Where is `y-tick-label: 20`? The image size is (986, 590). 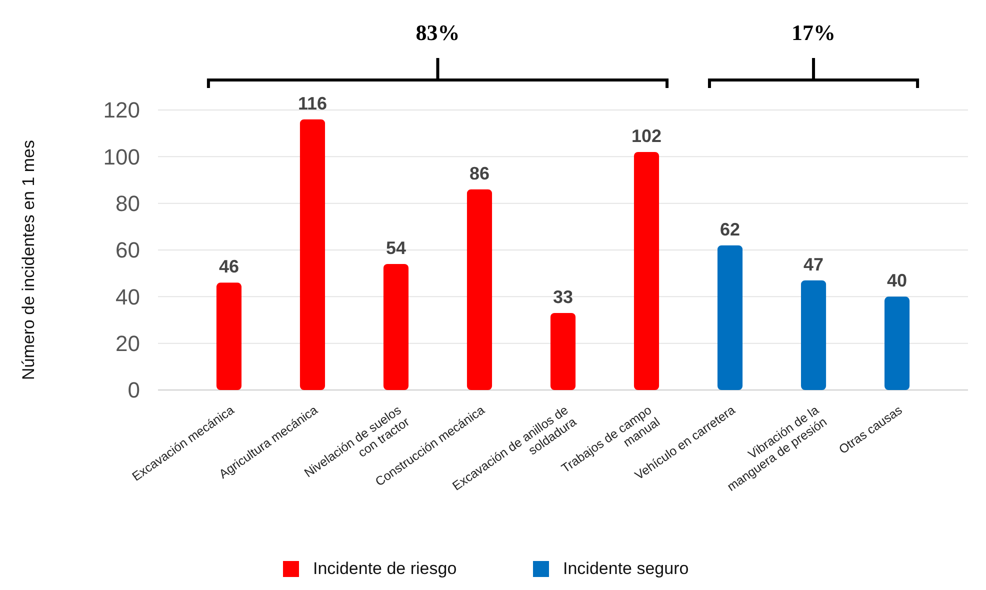
y-tick-label: 20 is located at coordinates (128, 343).